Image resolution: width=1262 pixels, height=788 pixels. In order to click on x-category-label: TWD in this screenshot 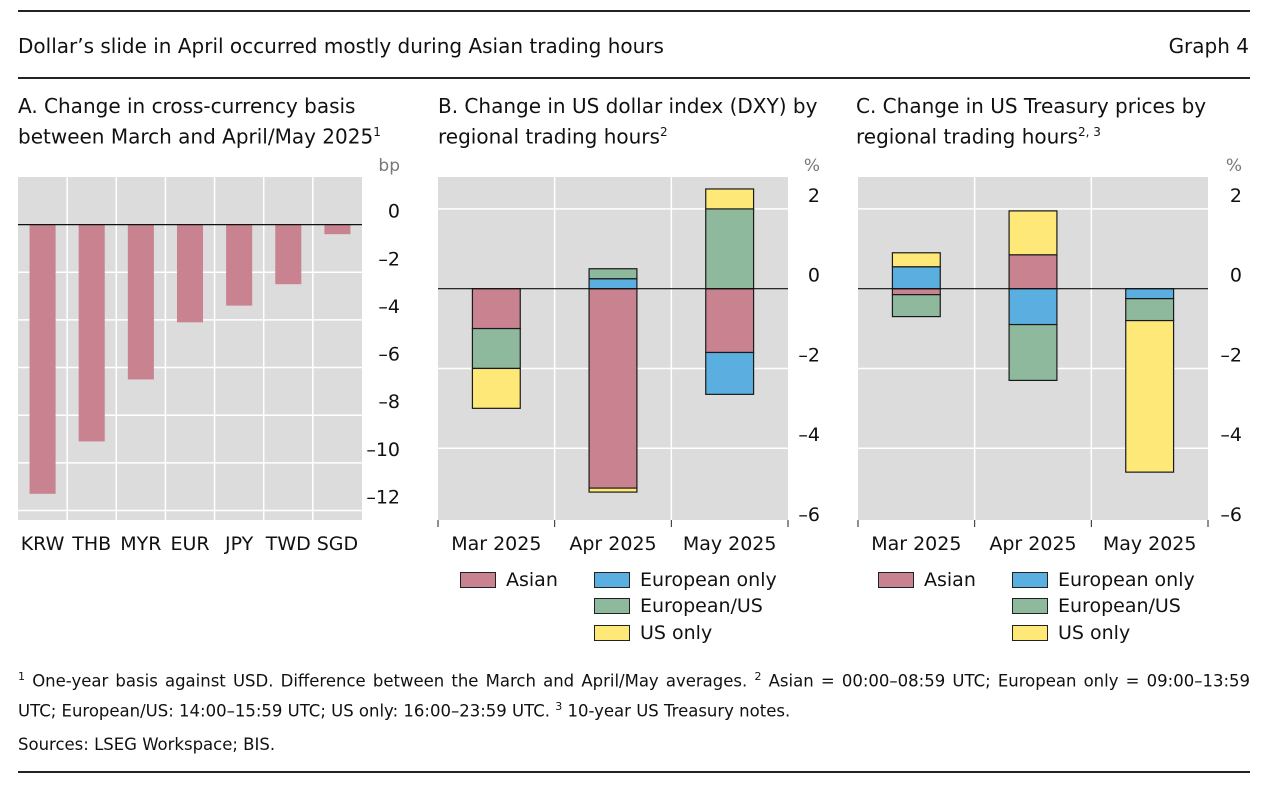, I will do `click(288, 544)`.